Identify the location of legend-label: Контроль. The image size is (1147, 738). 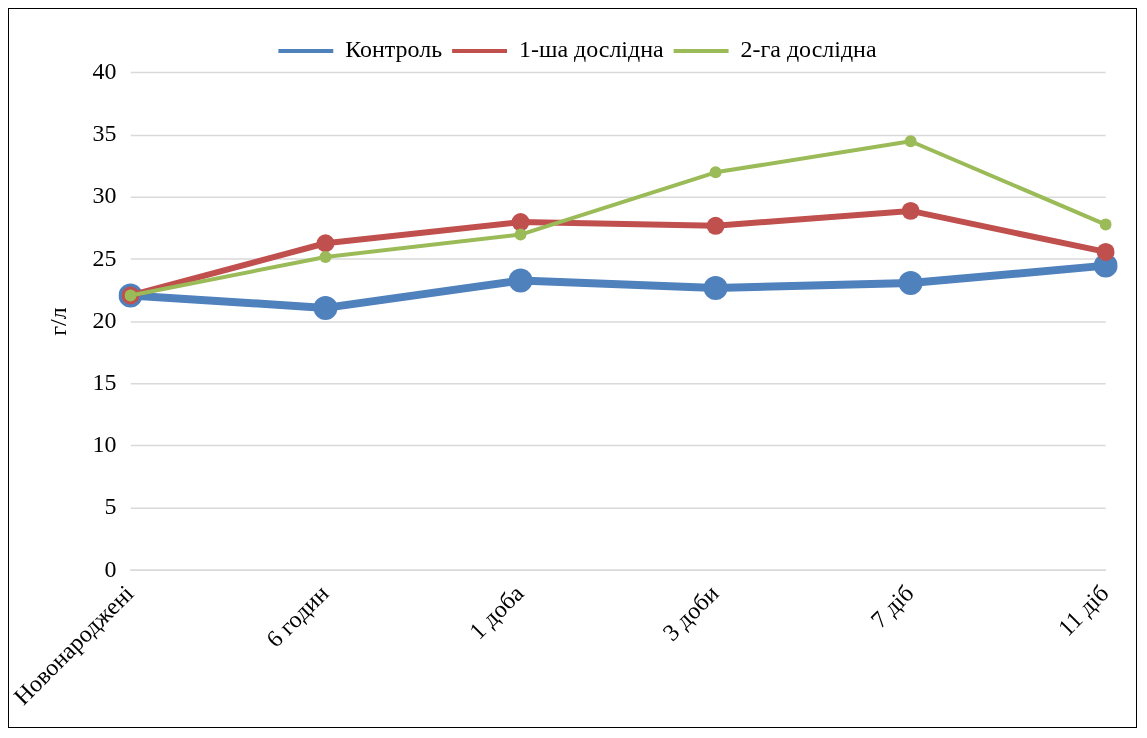
(394, 49).